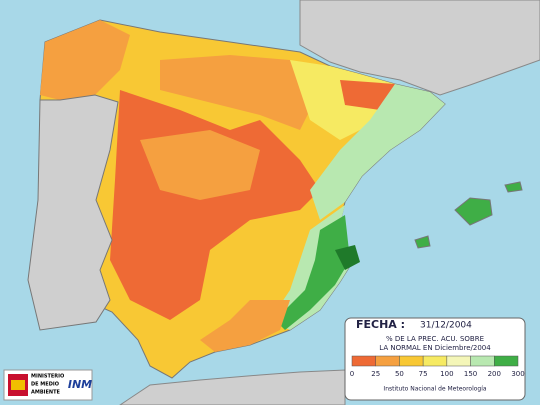 The image size is (540, 409). Describe the element at coordinates (419, 48) in the screenshot. I see `france` at that location.